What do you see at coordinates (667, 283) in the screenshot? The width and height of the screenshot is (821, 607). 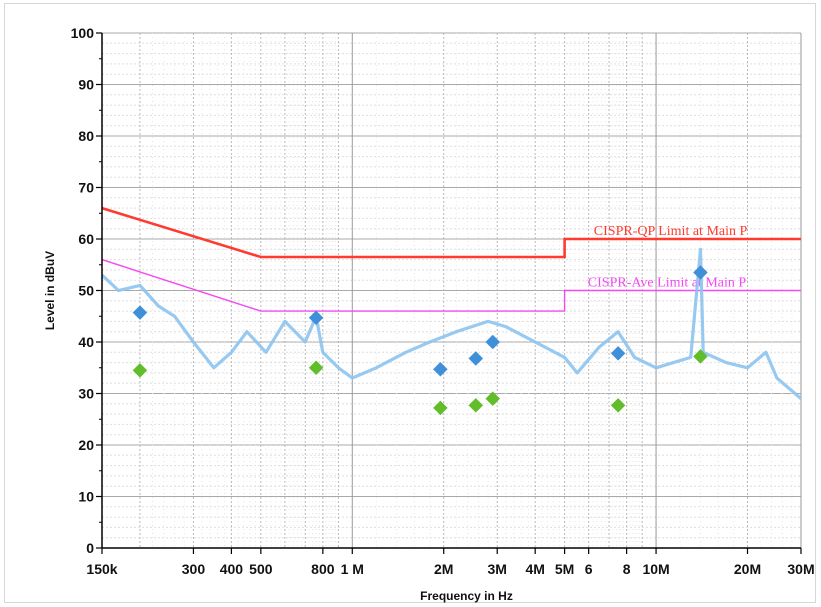 I see `limit-label: CISPR-Ave Limit at Main P` at bounding box center [667, 283].